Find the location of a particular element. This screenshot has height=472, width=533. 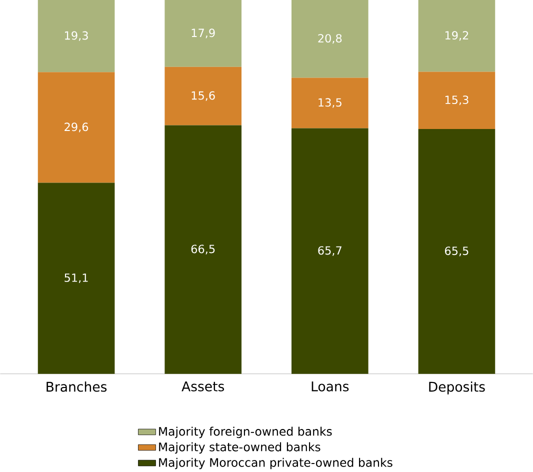

legend-label: Majority foreign-owned banks is located at coordinates (245, 432).